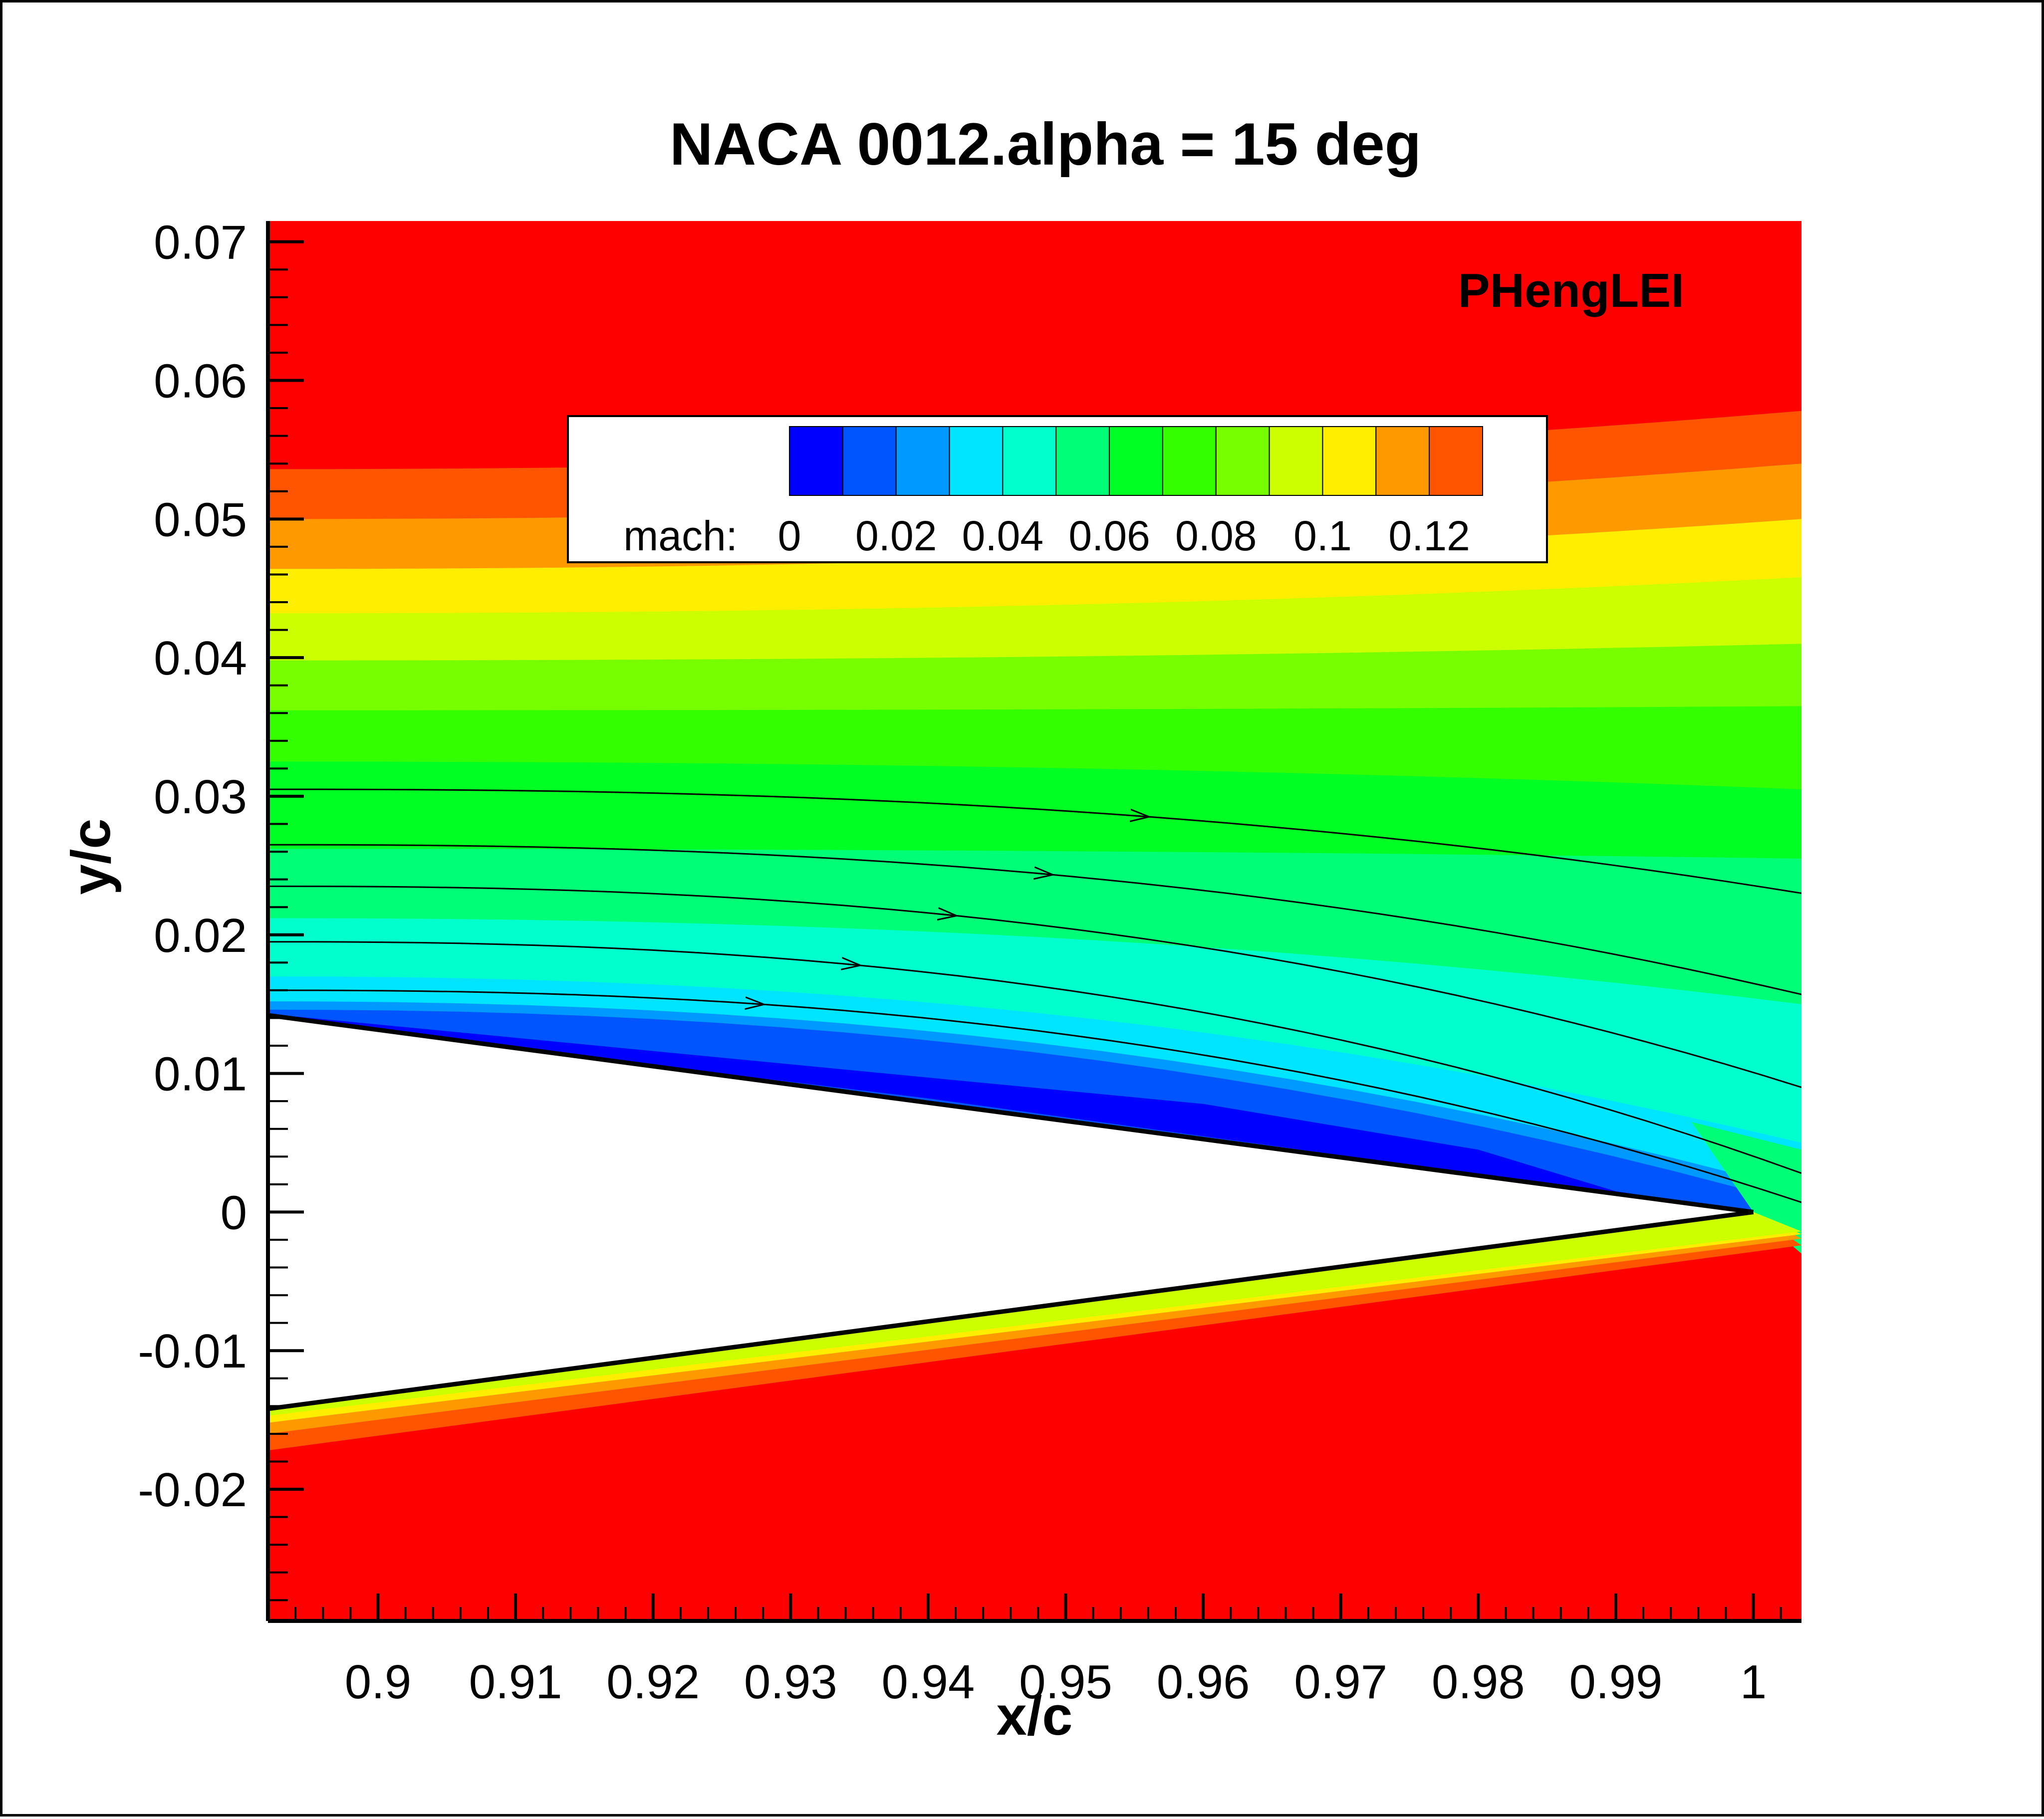  Describe the element at coordinates (1340, 1682) in the screenshot. I see `x-tick-label: 0.97` at that location.